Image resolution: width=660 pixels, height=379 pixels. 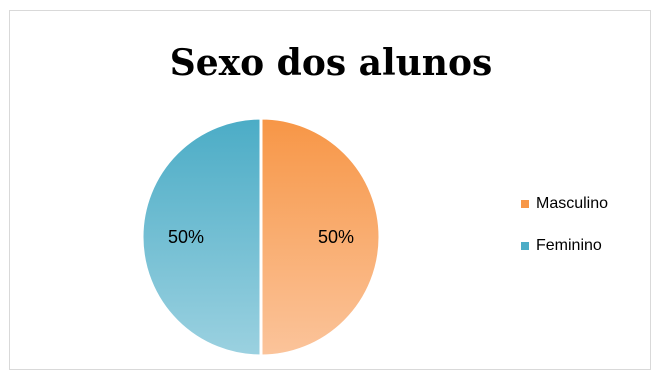 What do you see at coordinates (572, 203) in the screenshot?
I see `legend-label-masculino: Masculino` at bounding box center [572, 203].